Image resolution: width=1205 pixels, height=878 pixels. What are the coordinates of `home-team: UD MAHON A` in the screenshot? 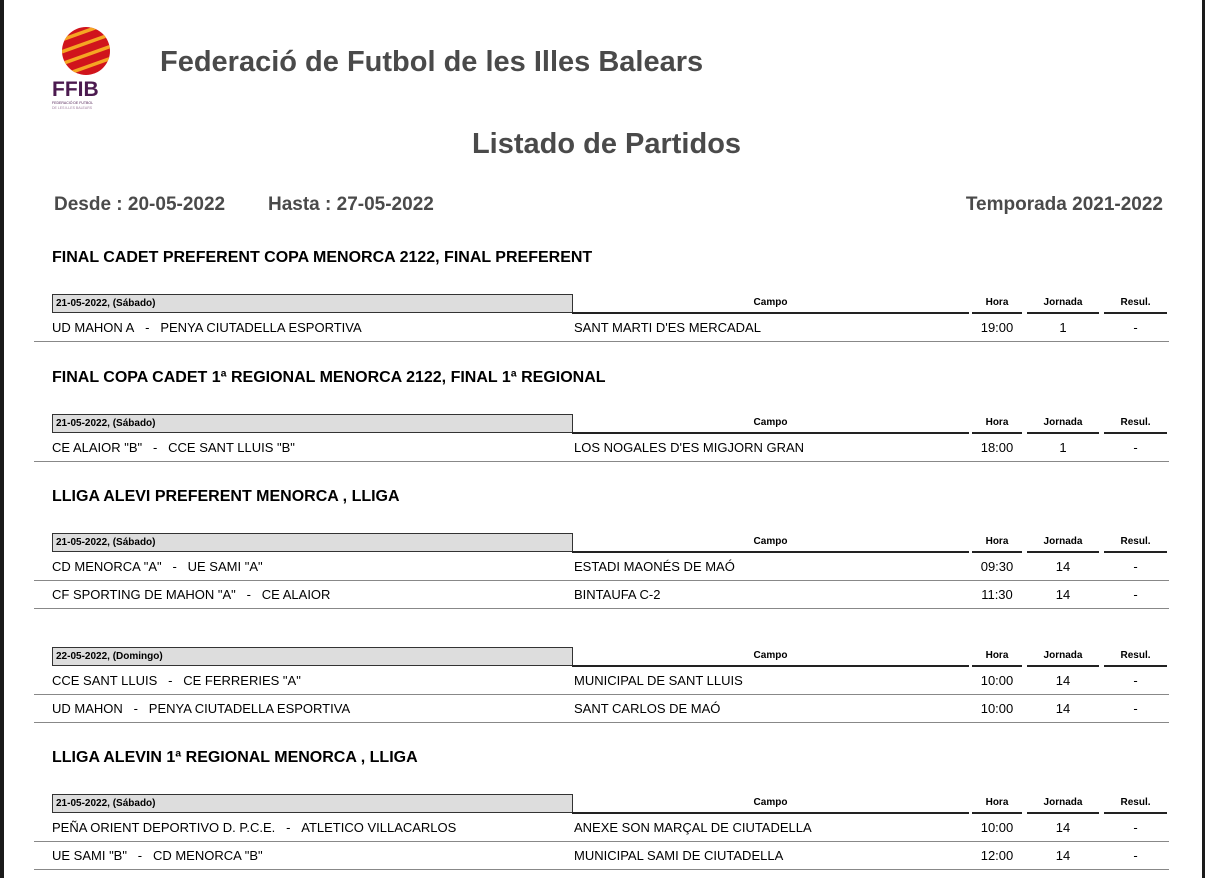 It's located at (93, 327).